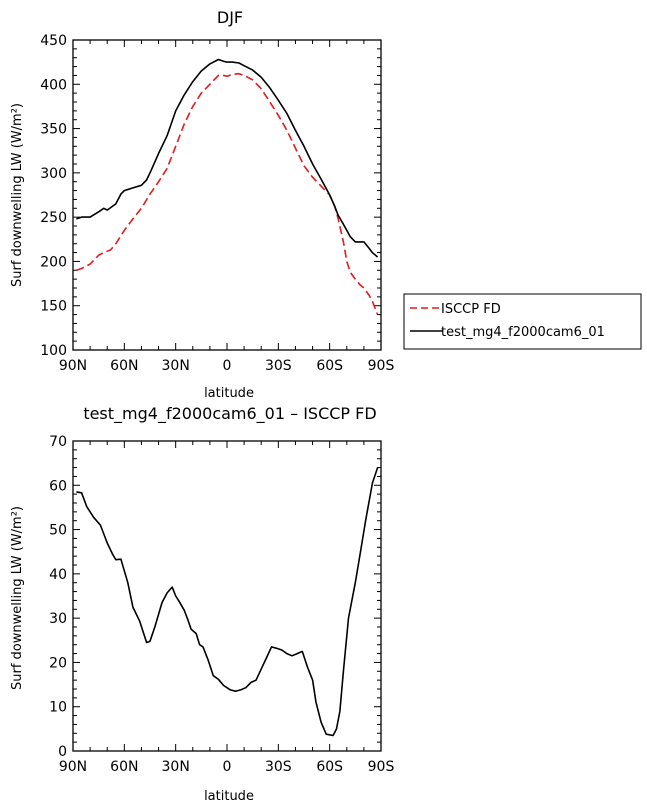 The width and height of the screenshot is (647, 808). Describe the element at coordinates (17, 195) in the screenshot. I see `top-y-axis-label: Surf downwelling LW (W/m²)` at that location.